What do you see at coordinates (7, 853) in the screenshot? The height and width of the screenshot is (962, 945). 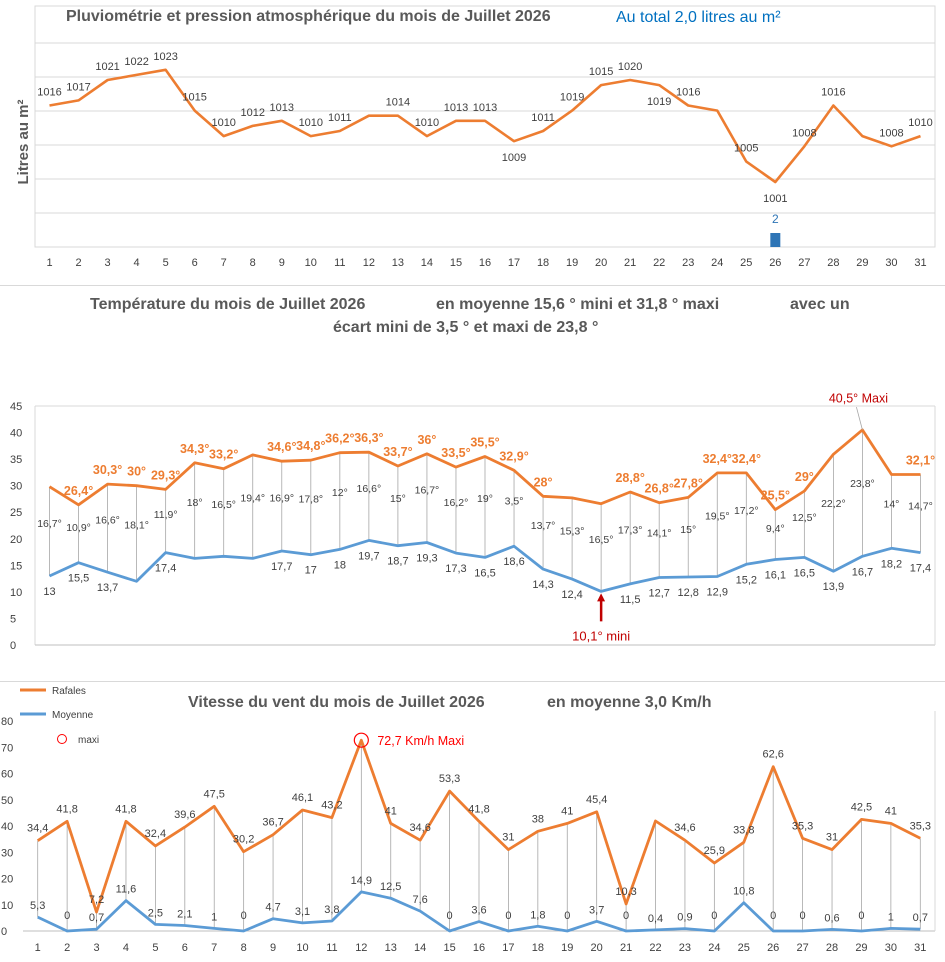 I see `y-tick-label: 30` at bounding box center [7, 853].